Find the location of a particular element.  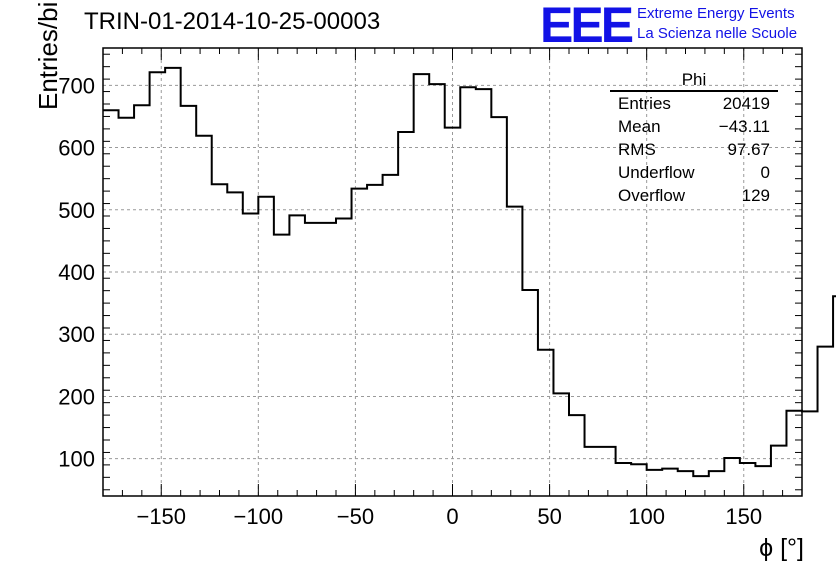

x-tick-label: 50 is located at coordinates (549, 516).